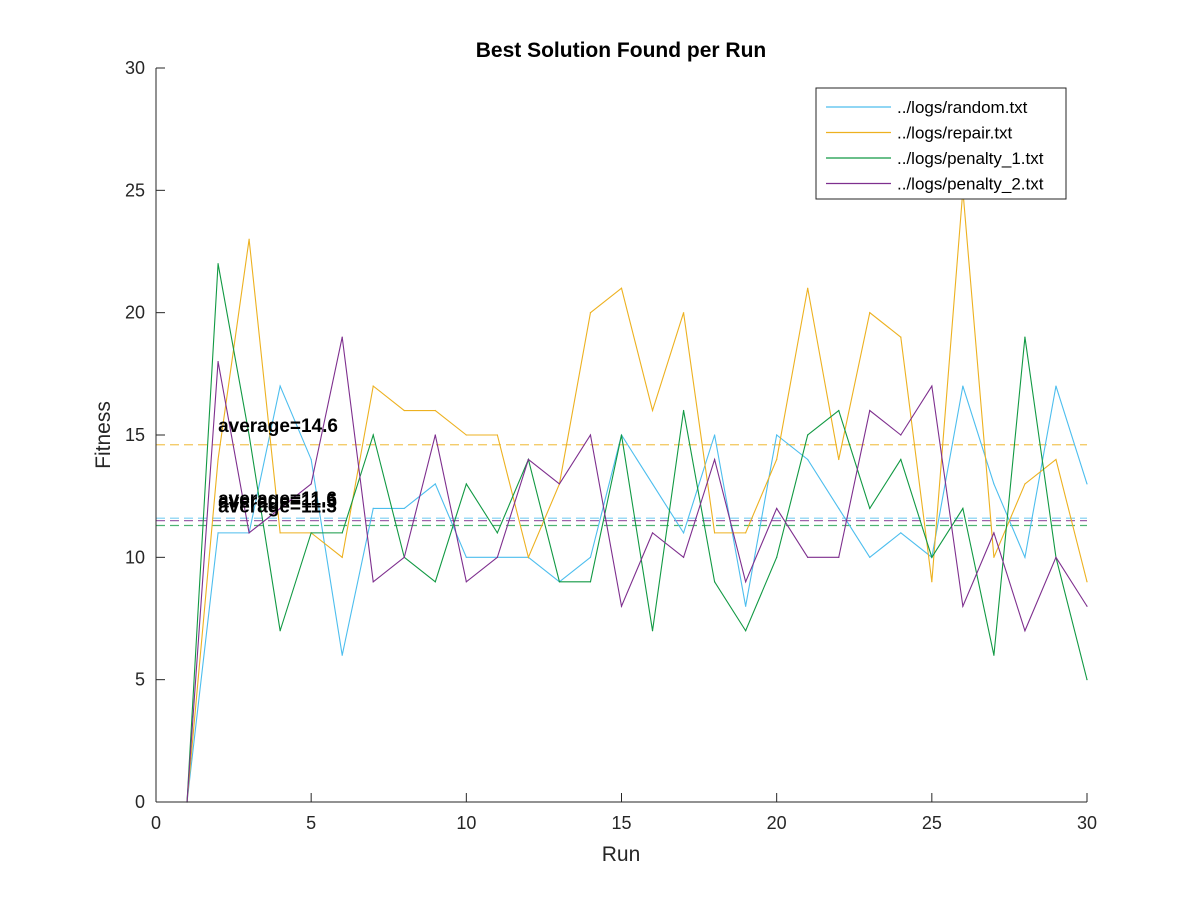  Describe the element at coordinates (621, 854) in the screenshot. I see `x-axis-label: Run` at that location.